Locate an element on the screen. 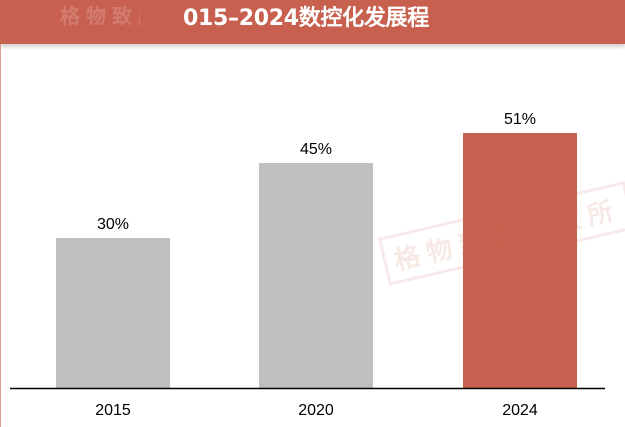 This screenshot has width=625, height=427. header-watermark: 格物致胜 is located at coordinates (100, 16).